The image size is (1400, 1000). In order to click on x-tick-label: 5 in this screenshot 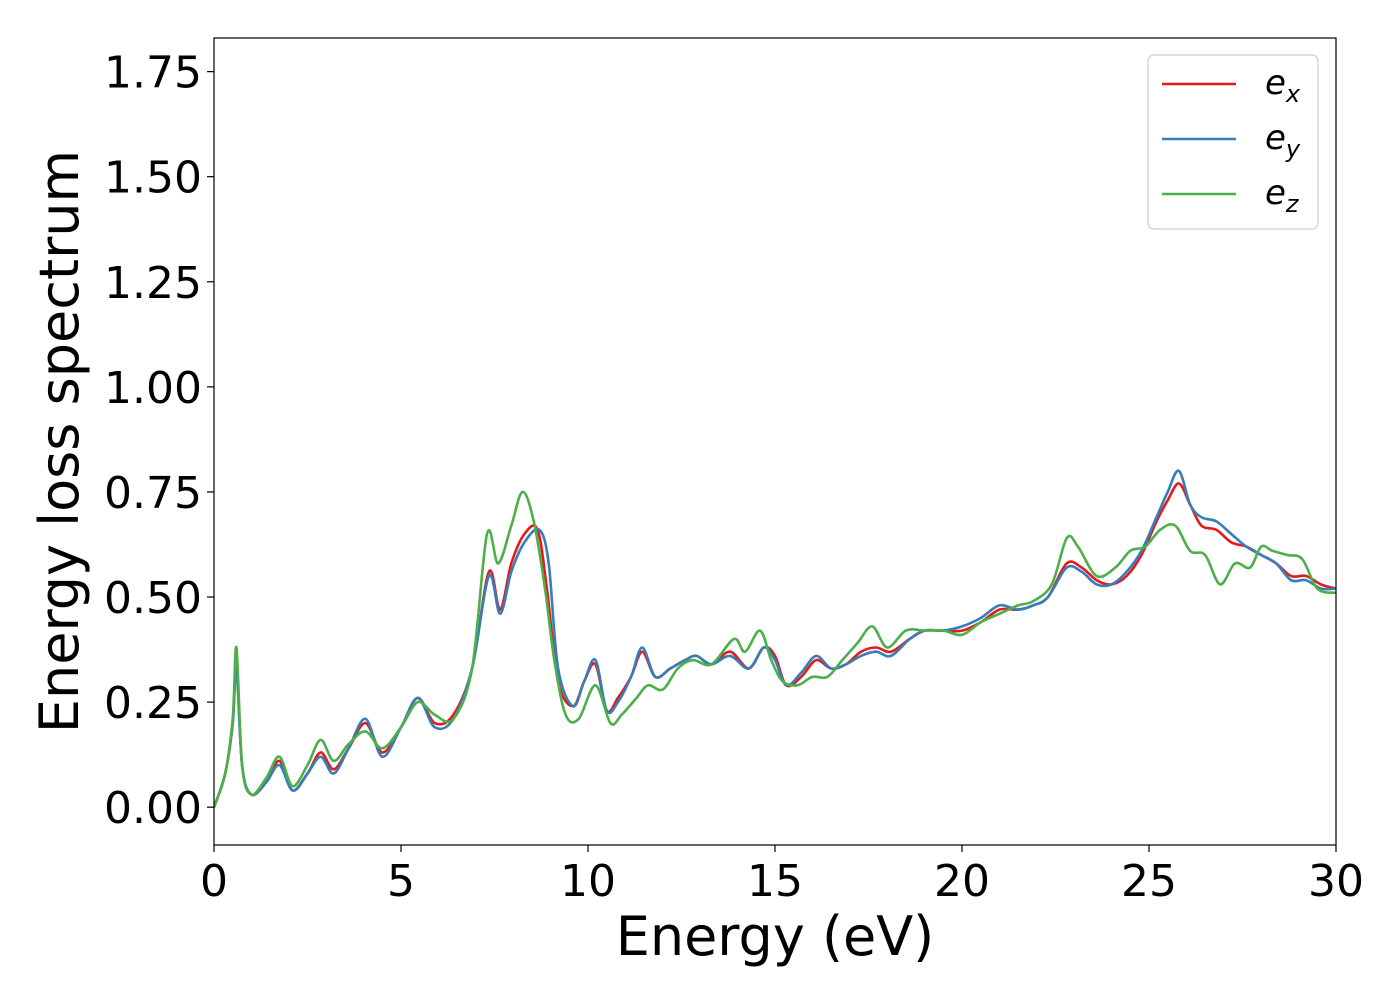, I will do `click(401, 881)`.